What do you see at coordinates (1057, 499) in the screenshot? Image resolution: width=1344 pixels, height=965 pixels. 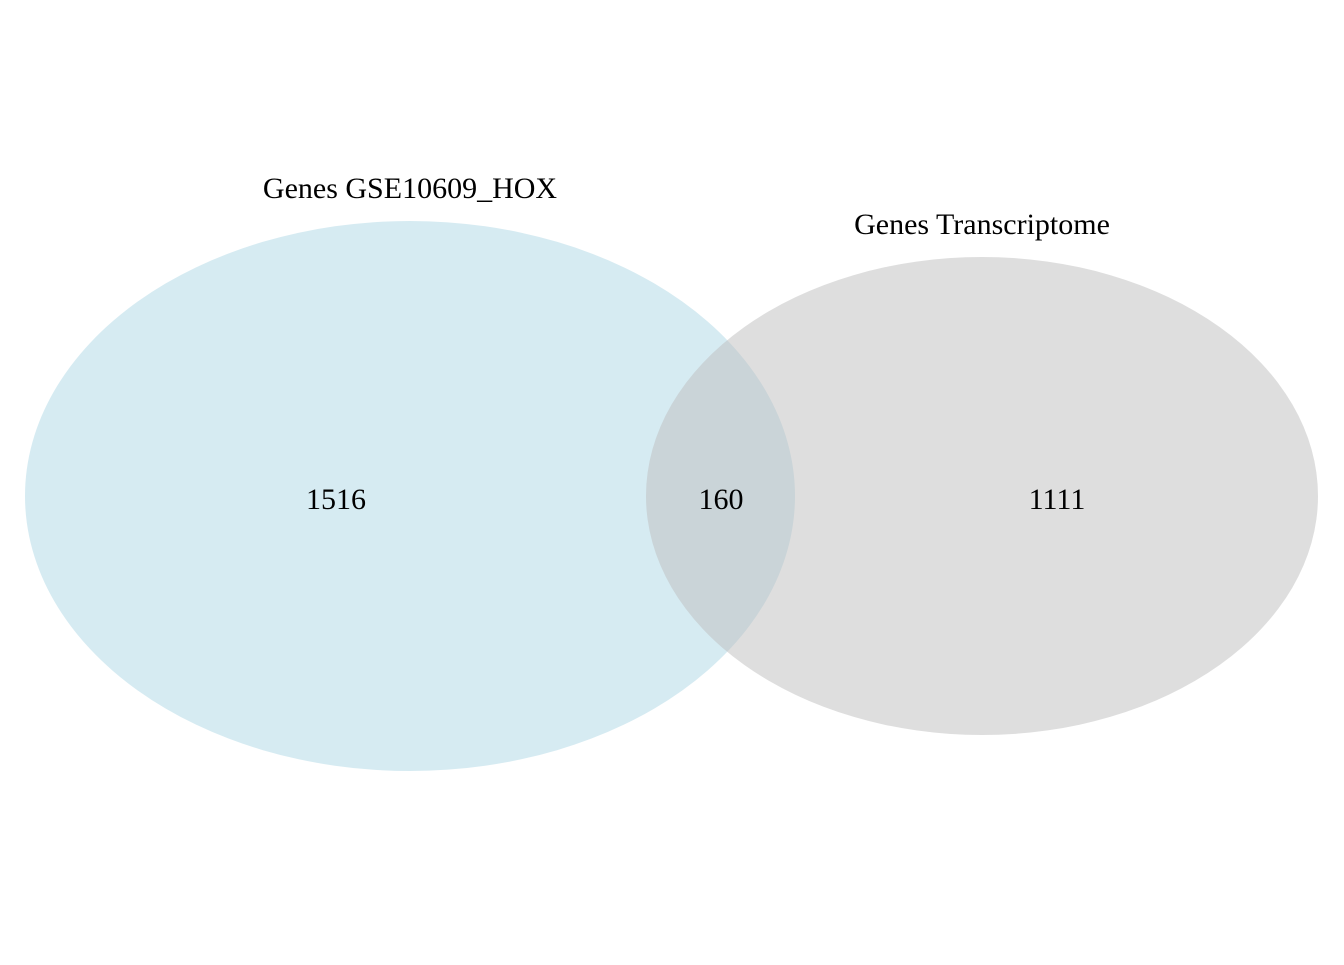 I see `set-transcriptome-only-count: 1111` at bounding box center [1057, 499].